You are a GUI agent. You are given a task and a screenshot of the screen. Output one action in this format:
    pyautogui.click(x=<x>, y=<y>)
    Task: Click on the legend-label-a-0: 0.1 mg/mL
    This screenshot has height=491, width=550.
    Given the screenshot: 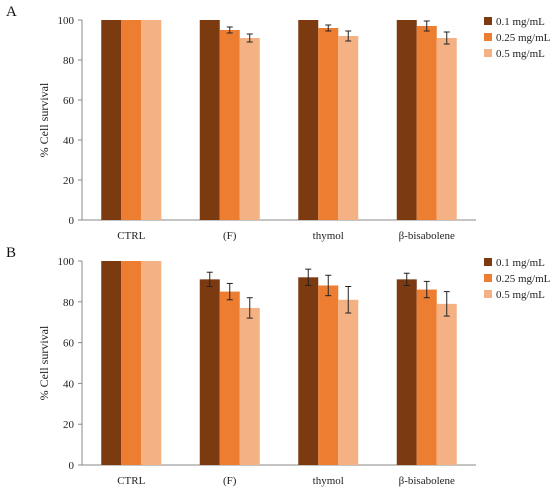 What is the action you would take?
    pyautogui.click(x=520, y=22)
    